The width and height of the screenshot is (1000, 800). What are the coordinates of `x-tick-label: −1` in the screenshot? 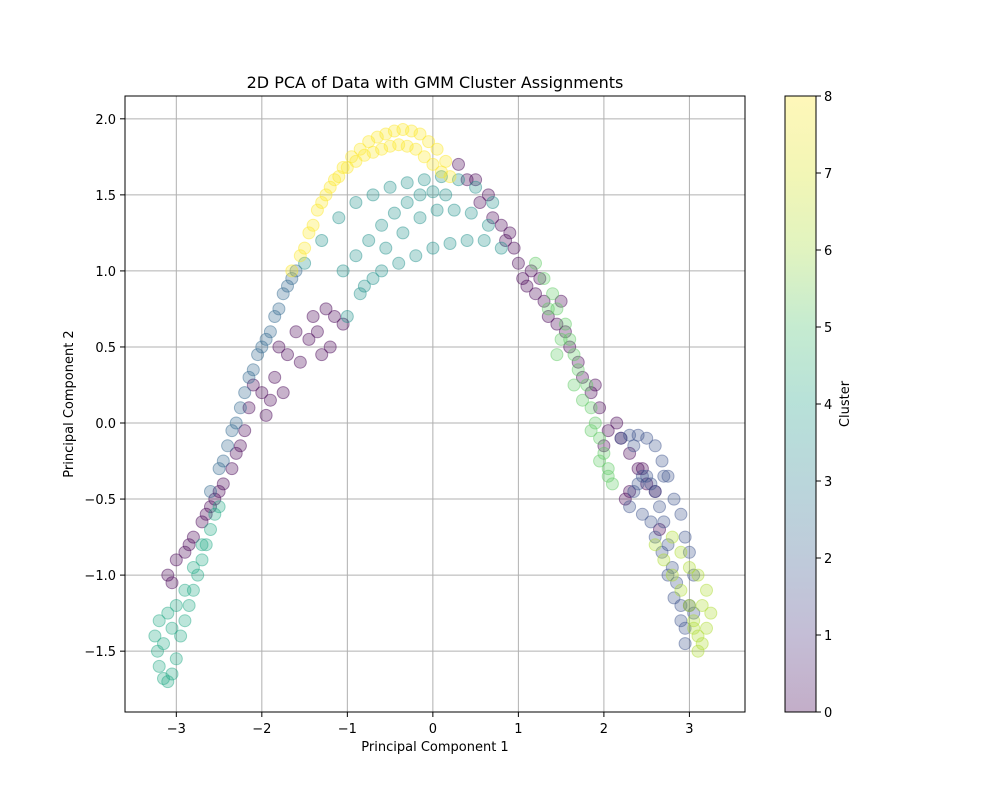 It's located at (347, 729).